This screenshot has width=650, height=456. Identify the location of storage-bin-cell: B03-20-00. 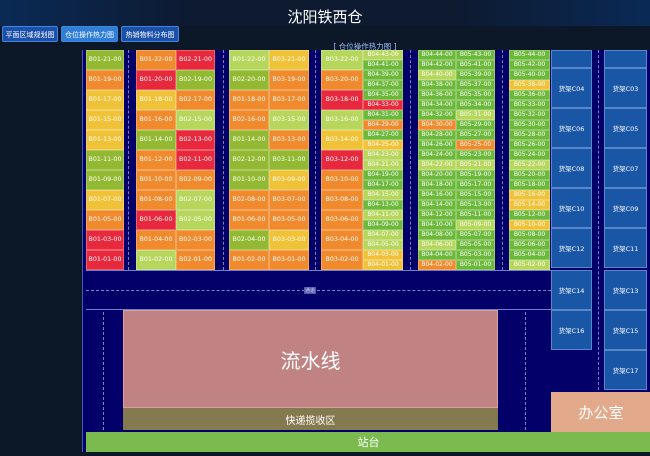
(342, 80).